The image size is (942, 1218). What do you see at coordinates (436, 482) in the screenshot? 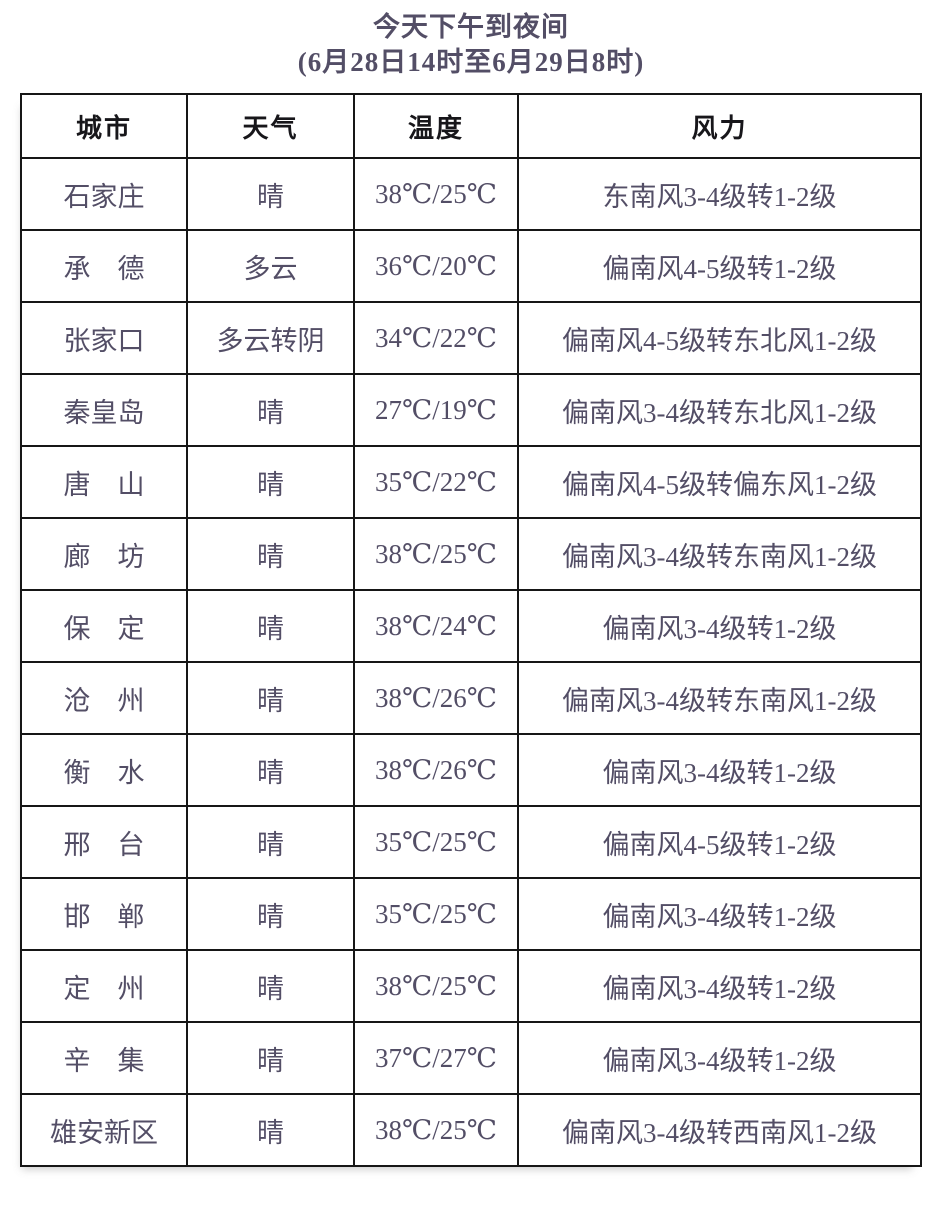
I see `temperature-cell: 35℃/22℃` at bounding box center [436, 482].